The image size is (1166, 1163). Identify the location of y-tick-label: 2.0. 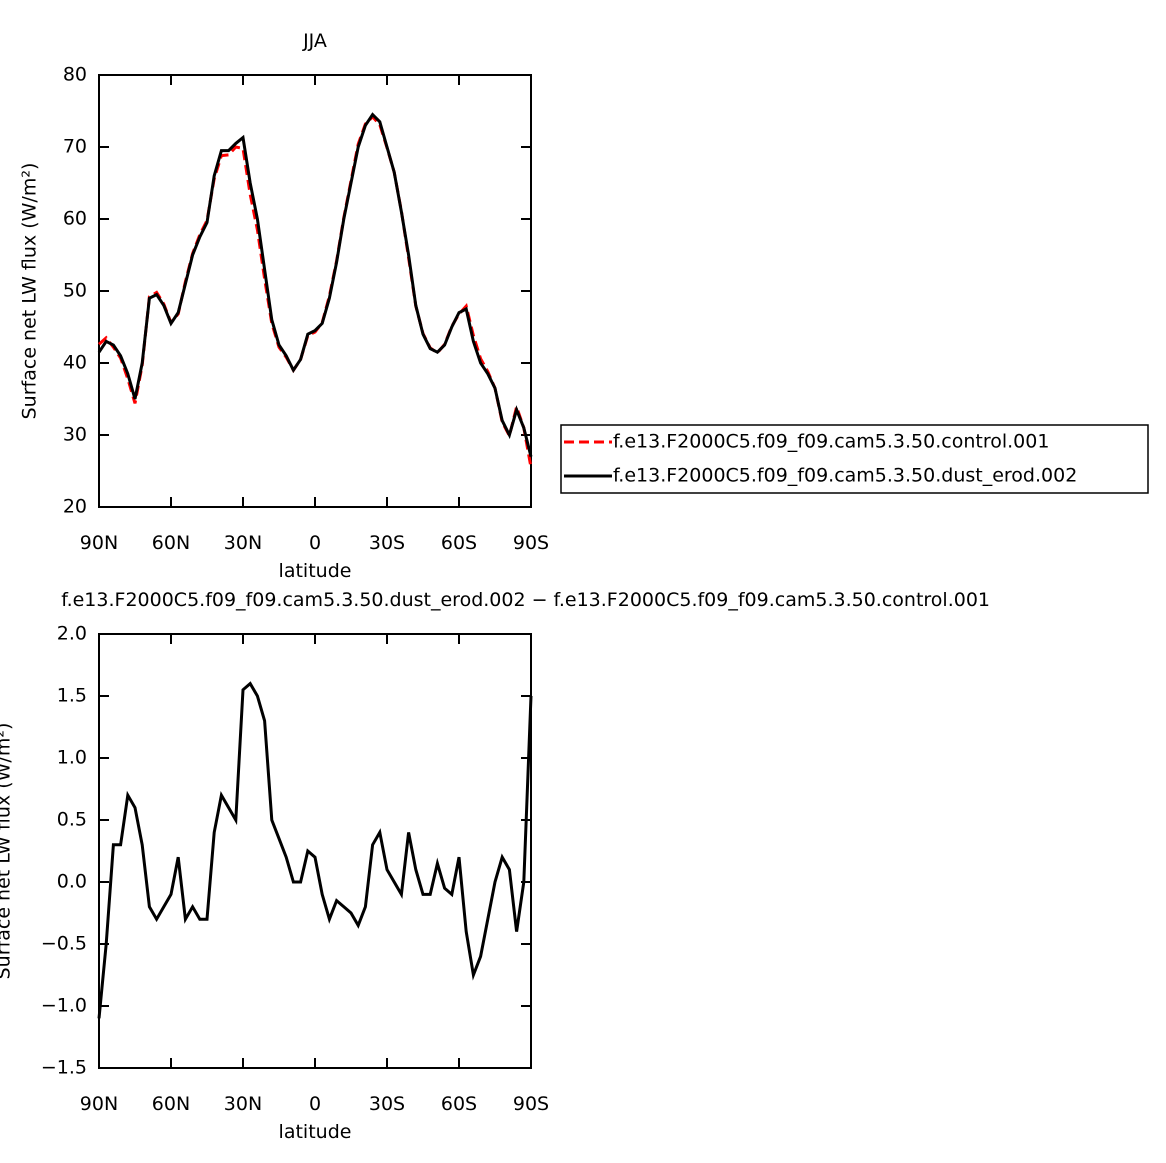
(72, 634).